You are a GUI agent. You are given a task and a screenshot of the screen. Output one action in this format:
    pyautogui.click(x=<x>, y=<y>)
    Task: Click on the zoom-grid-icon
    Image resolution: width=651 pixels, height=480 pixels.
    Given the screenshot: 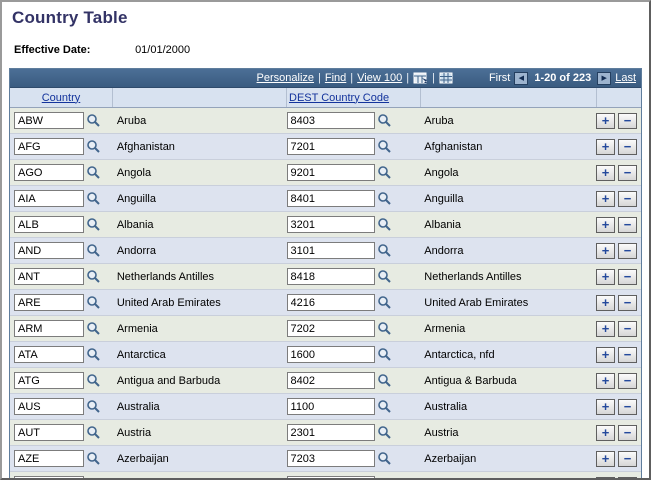 What is the action you would take?
    pyautogui.click(x=420, y=78)
    